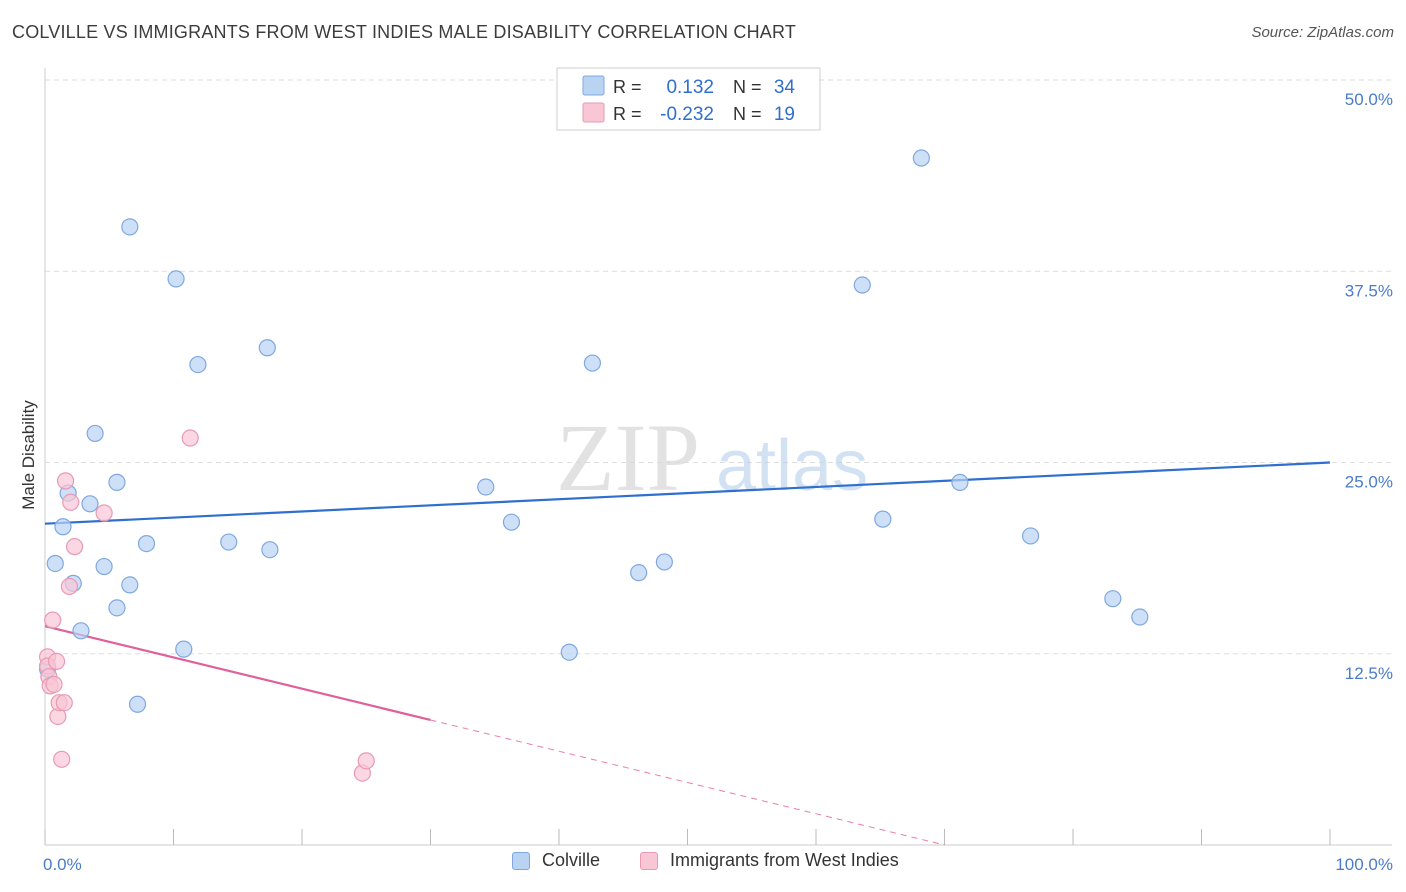 The image size is (1406, 892). I want to click on legend-n-value: 34, so click(785, 87).